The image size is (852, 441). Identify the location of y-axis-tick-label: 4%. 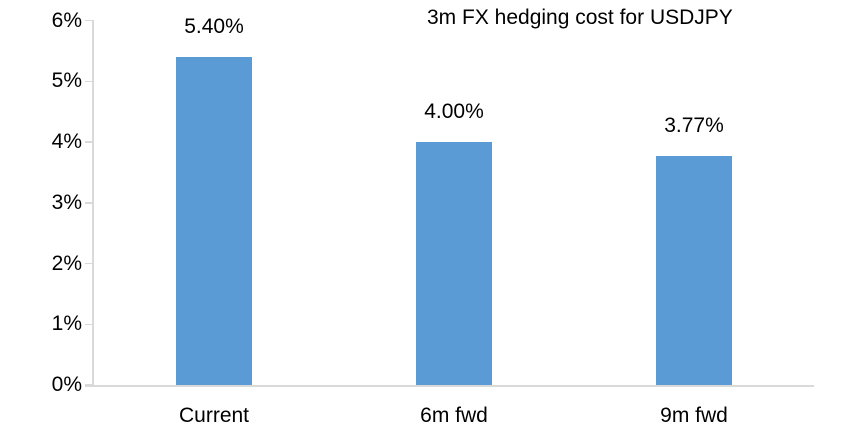
(66, 141).